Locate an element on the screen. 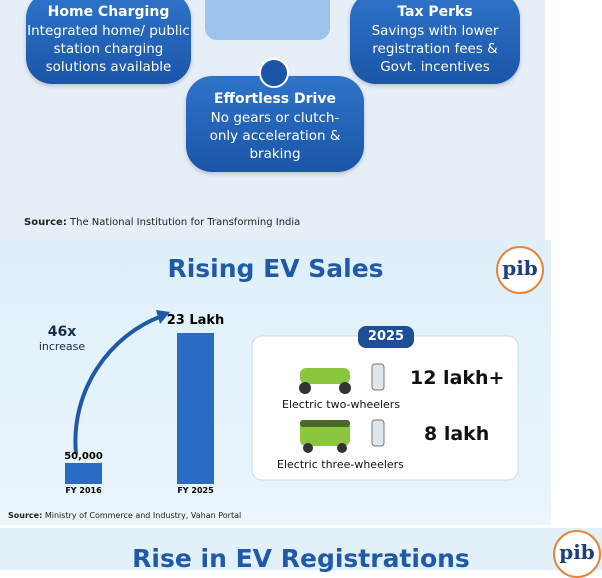 The height and width of the screenshot is (578, 602). section-title: Rising EV Sales is located at coordinates (275, 268).